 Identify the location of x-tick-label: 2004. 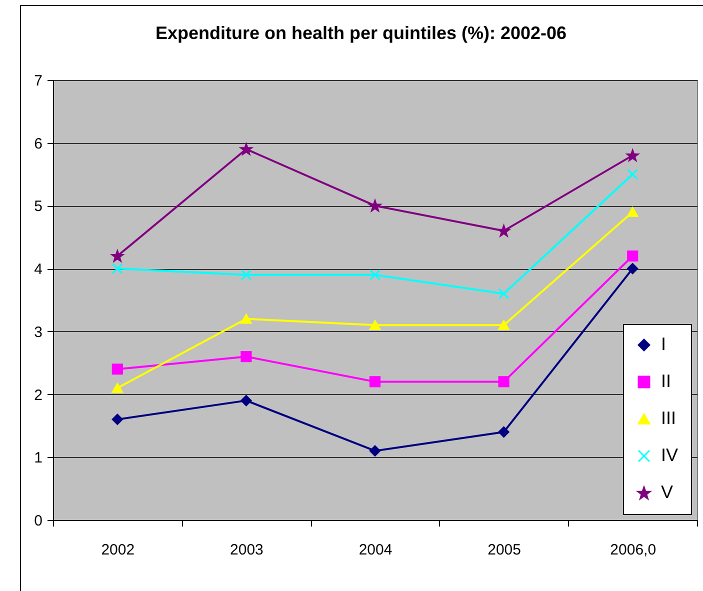
(375, 550).